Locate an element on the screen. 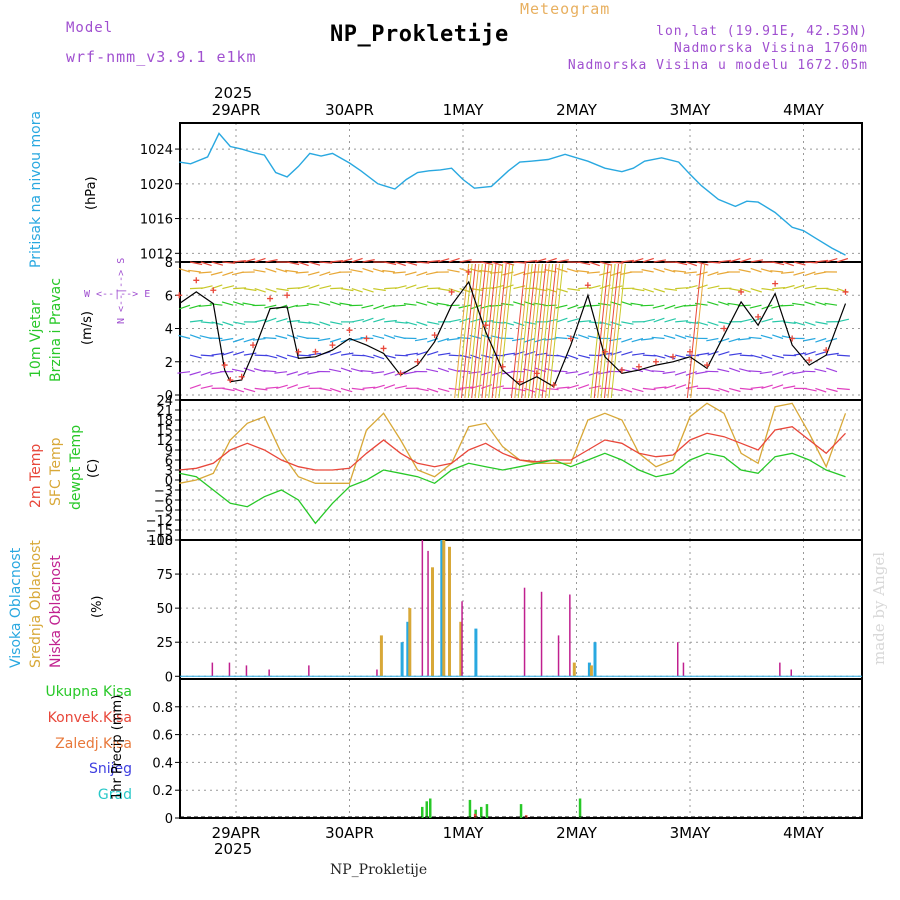 The image size is (900, 900). panel-temperature is located at coordinates (519, 470).